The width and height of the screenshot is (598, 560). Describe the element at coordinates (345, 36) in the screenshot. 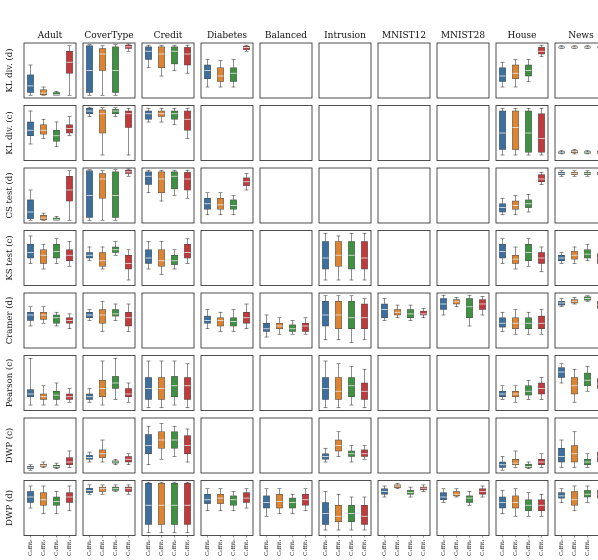

I see `column-title: Intrusion` at that location.